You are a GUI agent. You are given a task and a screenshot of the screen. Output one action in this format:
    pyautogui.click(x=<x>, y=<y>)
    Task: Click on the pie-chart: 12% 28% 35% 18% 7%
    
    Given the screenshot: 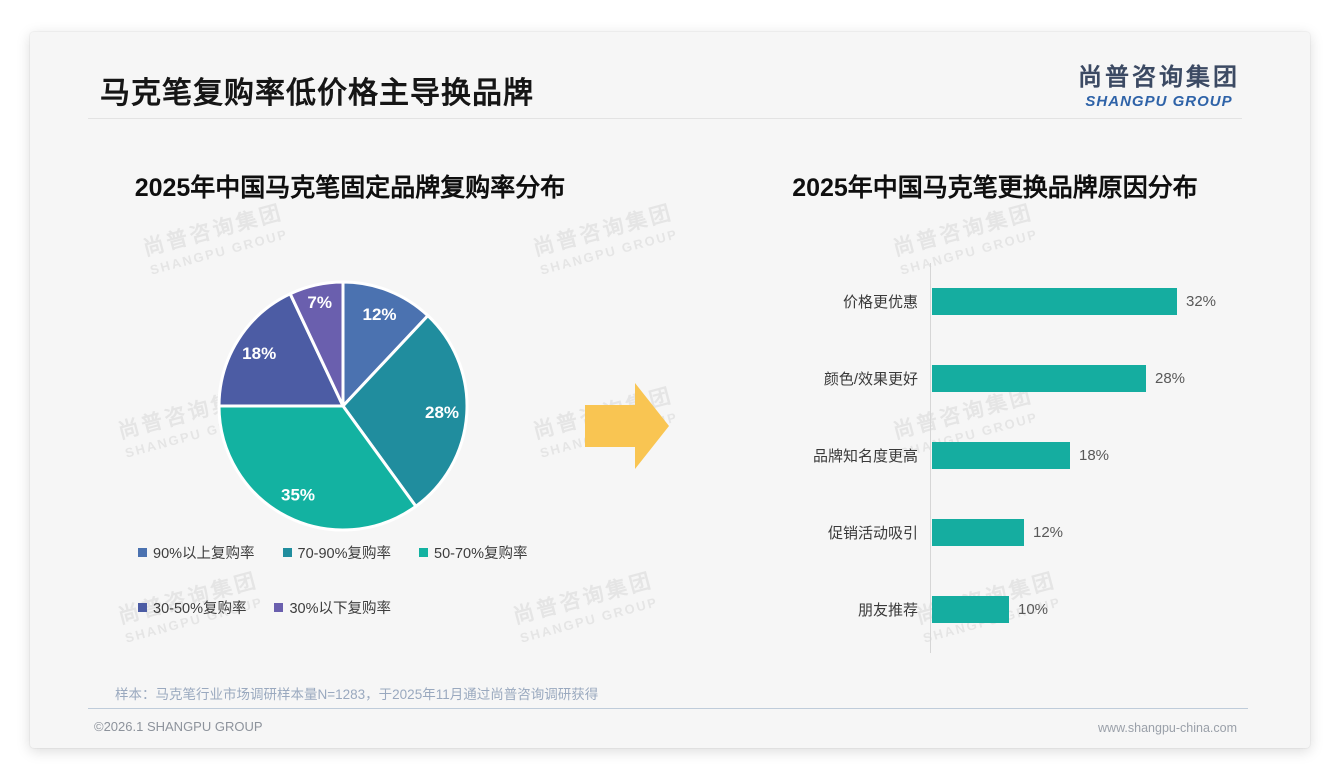 What is the action you would take?
    pyautogui.click(x=343, y=406)
    